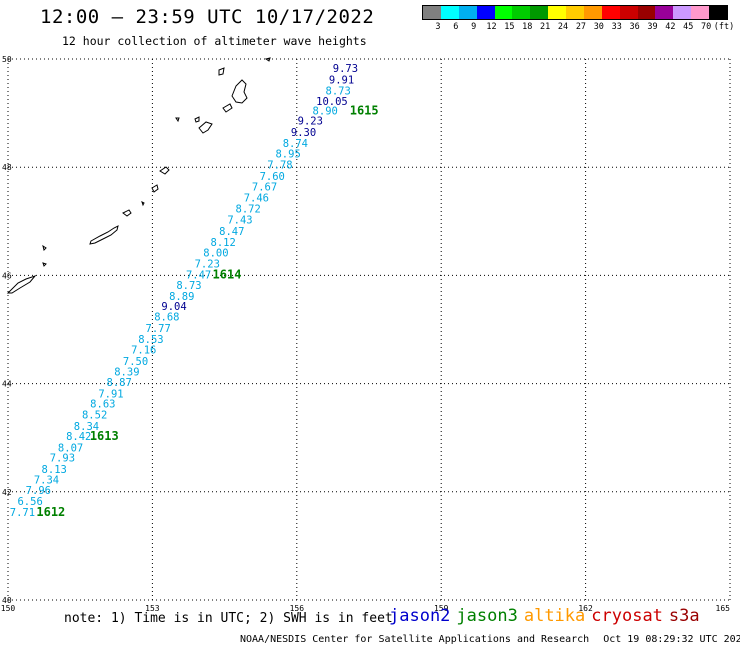 This screenshot has height=650, width=740. What do you see at coordinates (143, 351) in the screenshot?
I see `wave-height-label: 7.16` at bounding box center [143, 351].